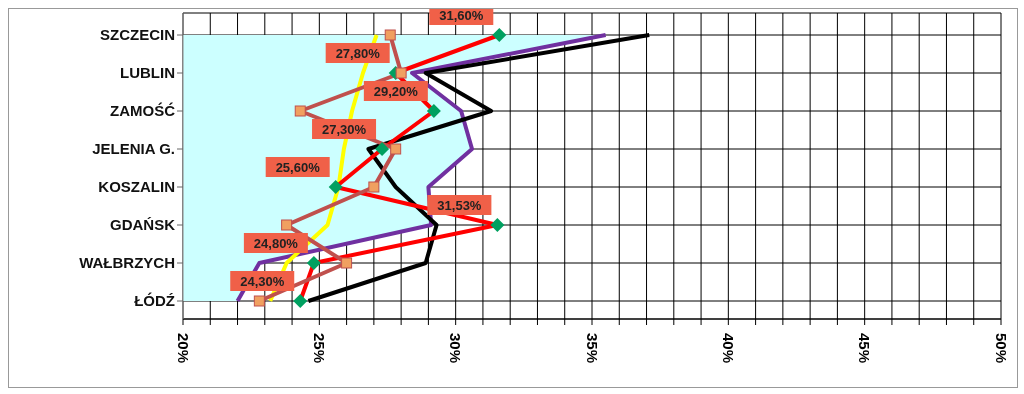 This screenshot has height=394, width=1024. I want to click on y-tick-label: KOSZALIN, so click(136, 187).